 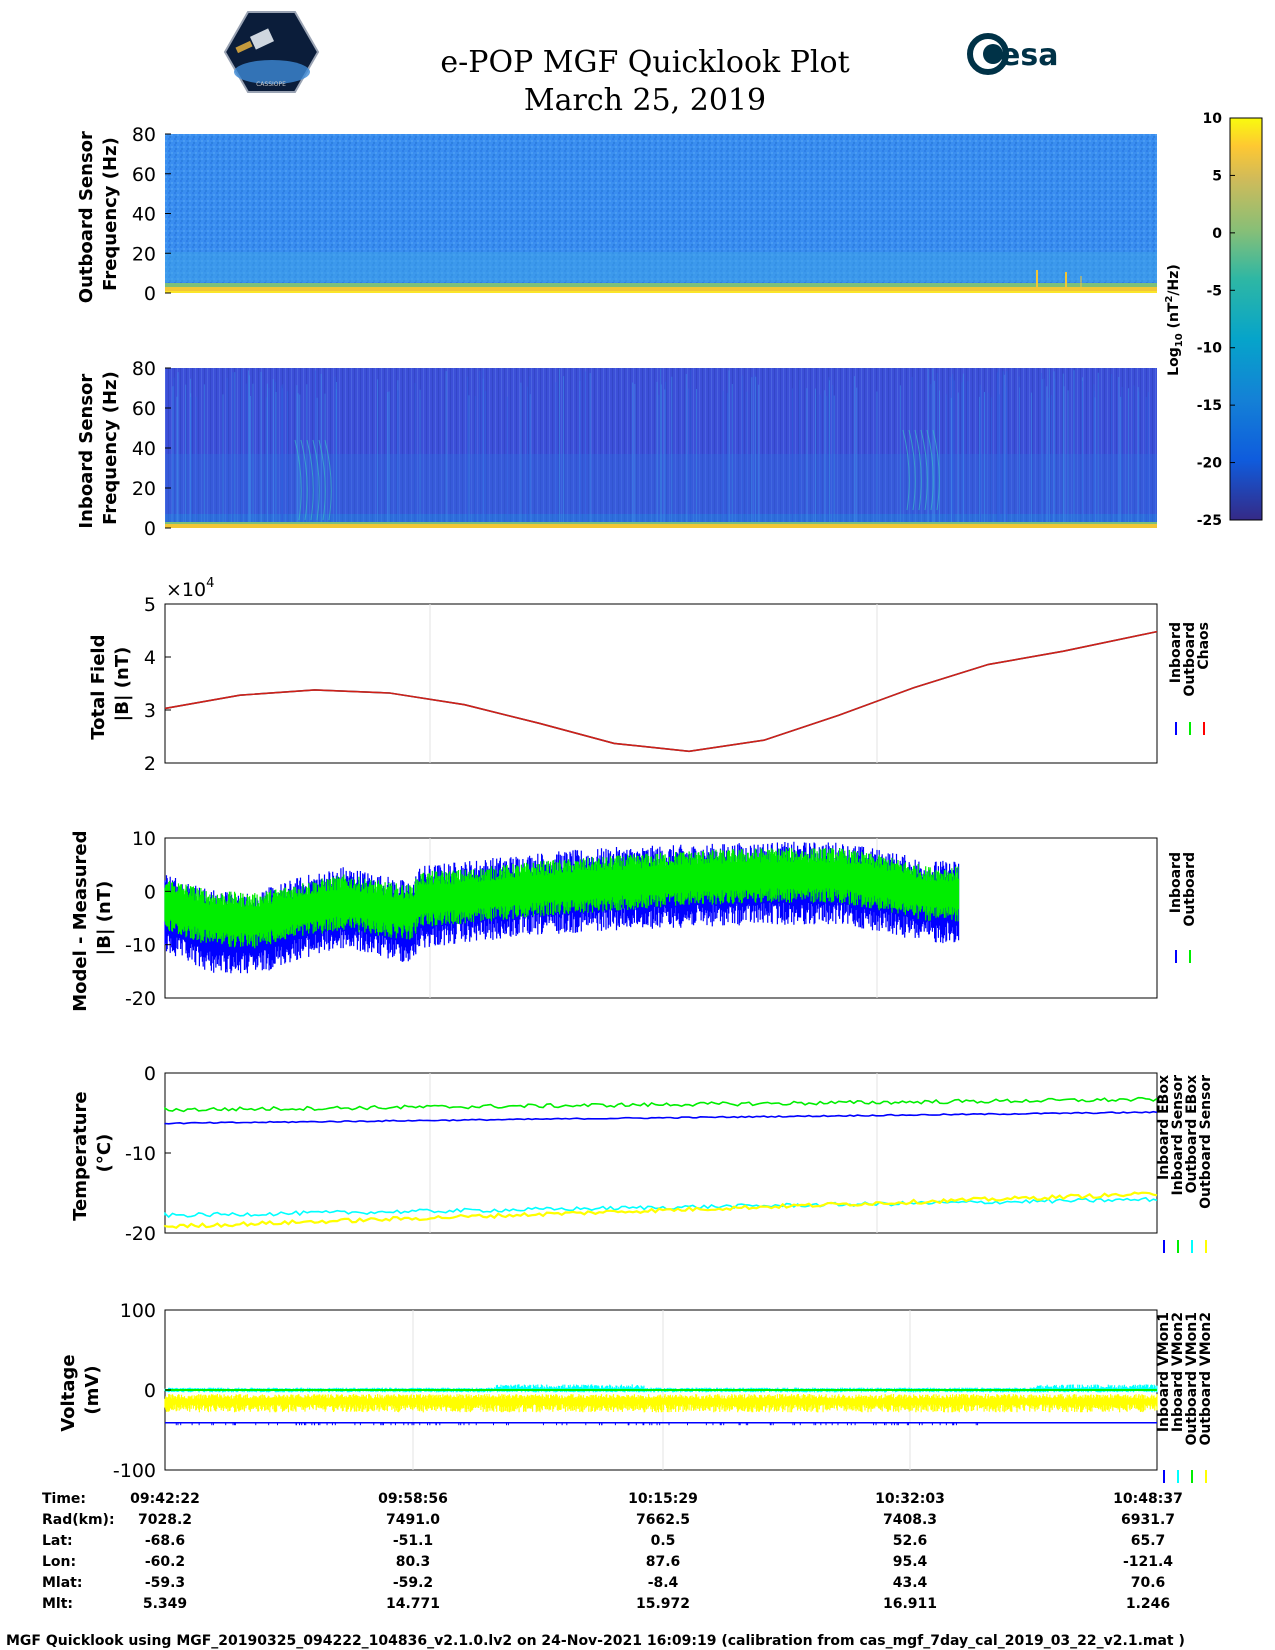 I want to click on legend-entry: Outboard VMon1, so click(x=1192, y=1379).